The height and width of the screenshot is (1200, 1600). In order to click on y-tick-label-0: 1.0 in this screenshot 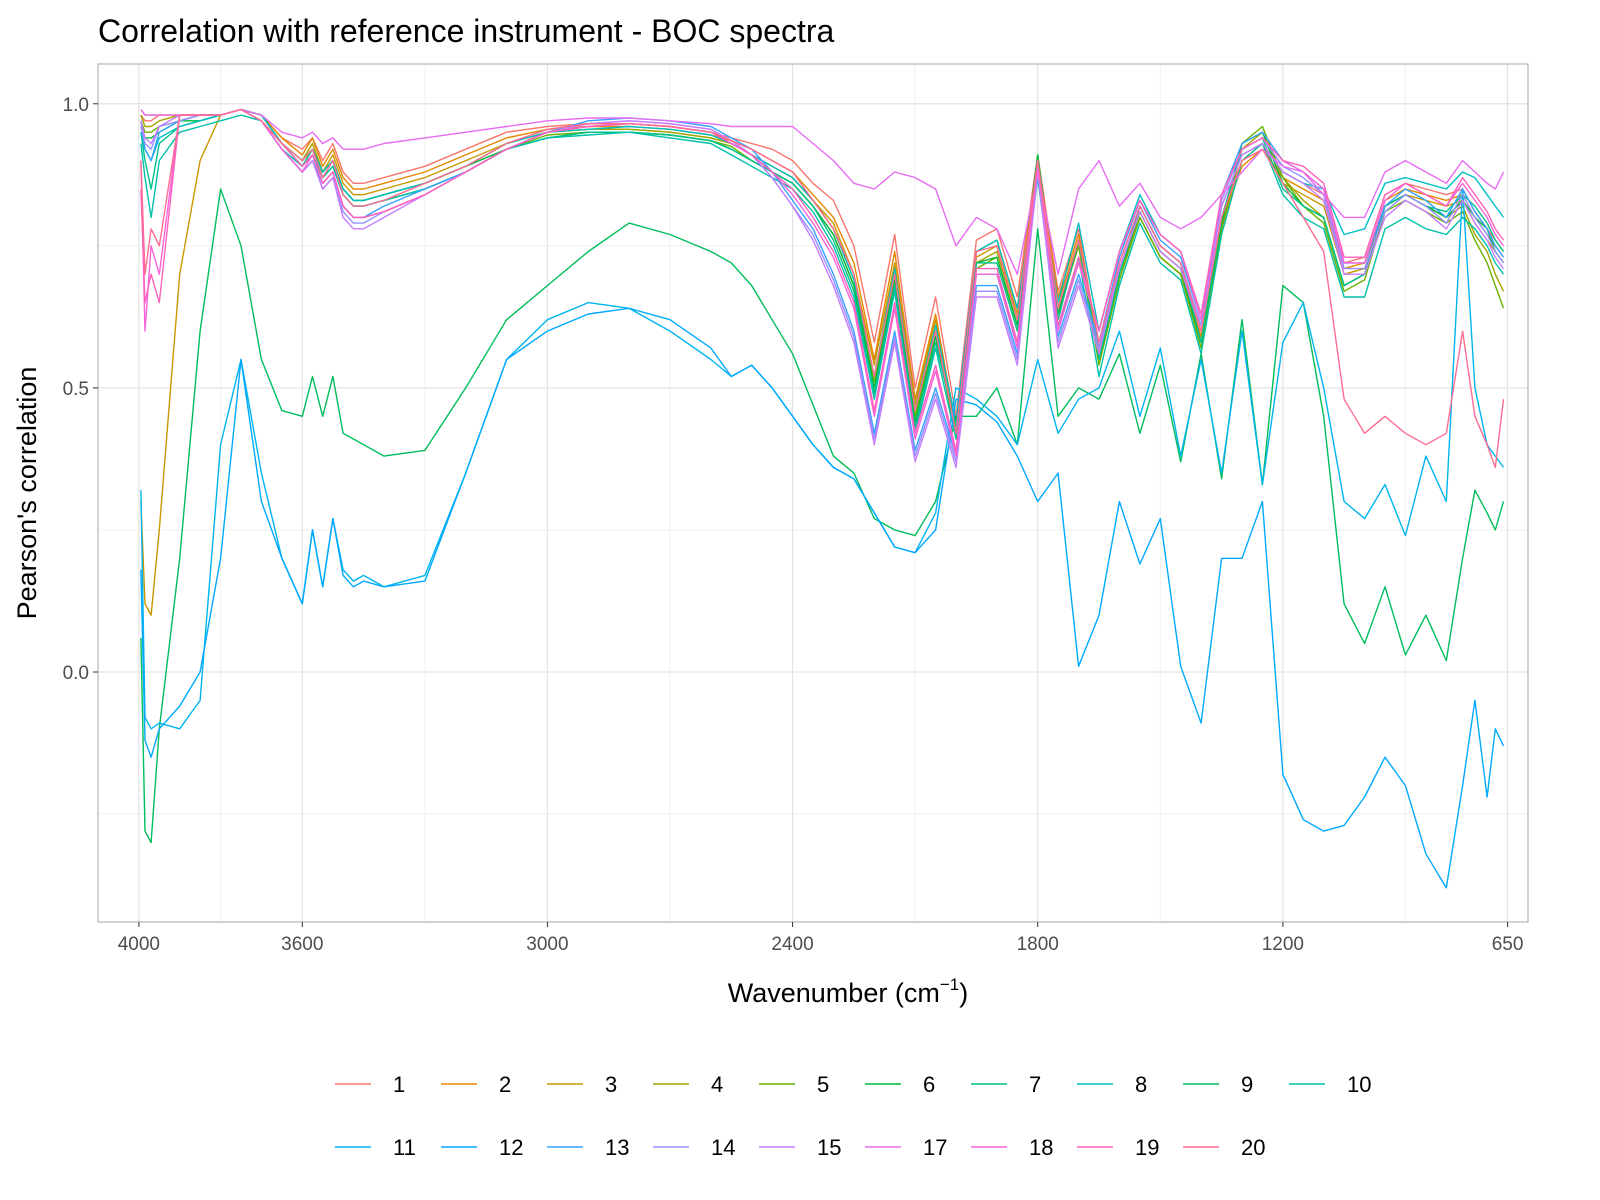, I will do `click(76, 105)`.